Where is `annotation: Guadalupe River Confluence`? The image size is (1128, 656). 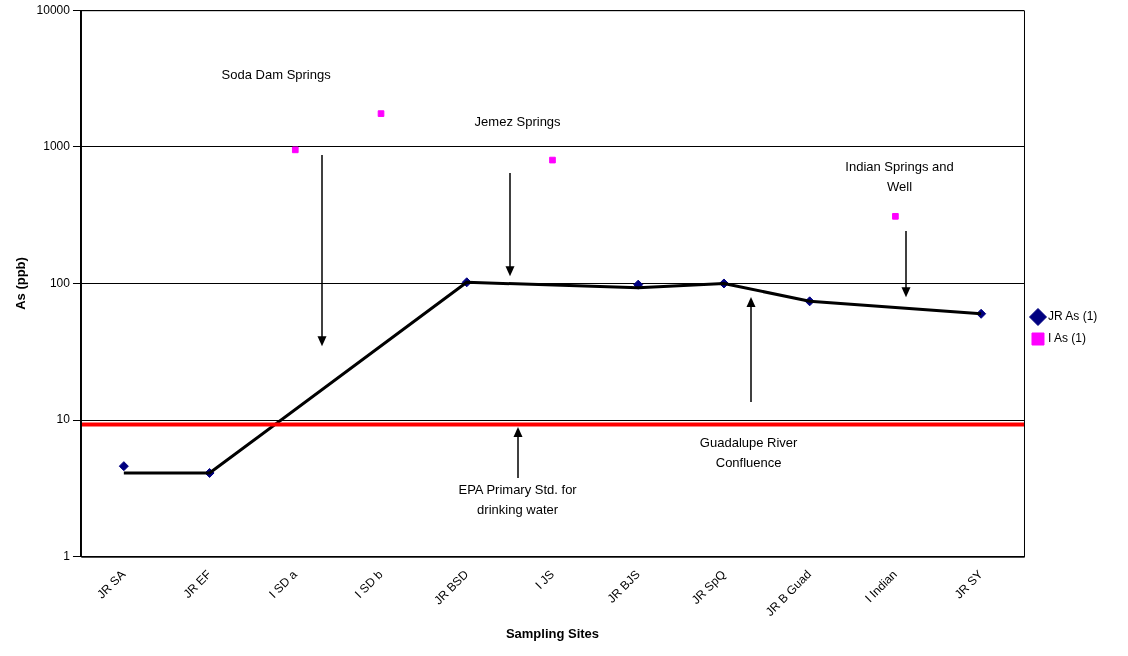
annotation: Guadalupe River Confluence is located at coordinates (749, 452).